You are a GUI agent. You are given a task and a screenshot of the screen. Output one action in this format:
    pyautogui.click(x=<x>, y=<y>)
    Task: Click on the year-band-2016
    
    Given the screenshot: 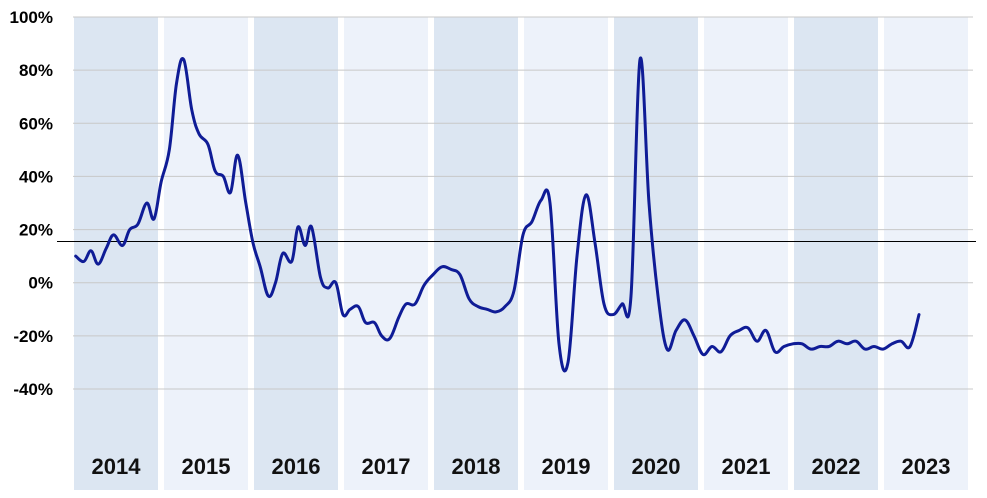 What is the action you would take?
    pyautogui.click(x=296, y=253)
    